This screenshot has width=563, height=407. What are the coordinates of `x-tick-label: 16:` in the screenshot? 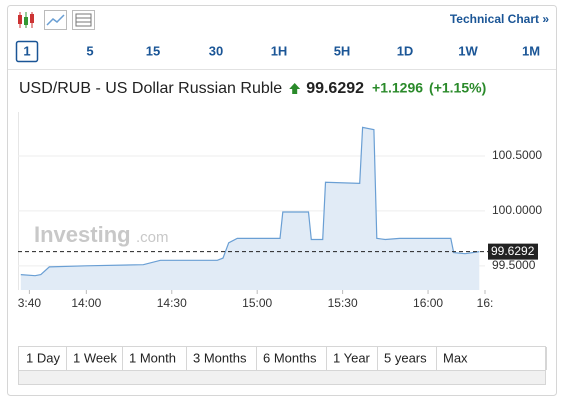 It's located at (485, 303).